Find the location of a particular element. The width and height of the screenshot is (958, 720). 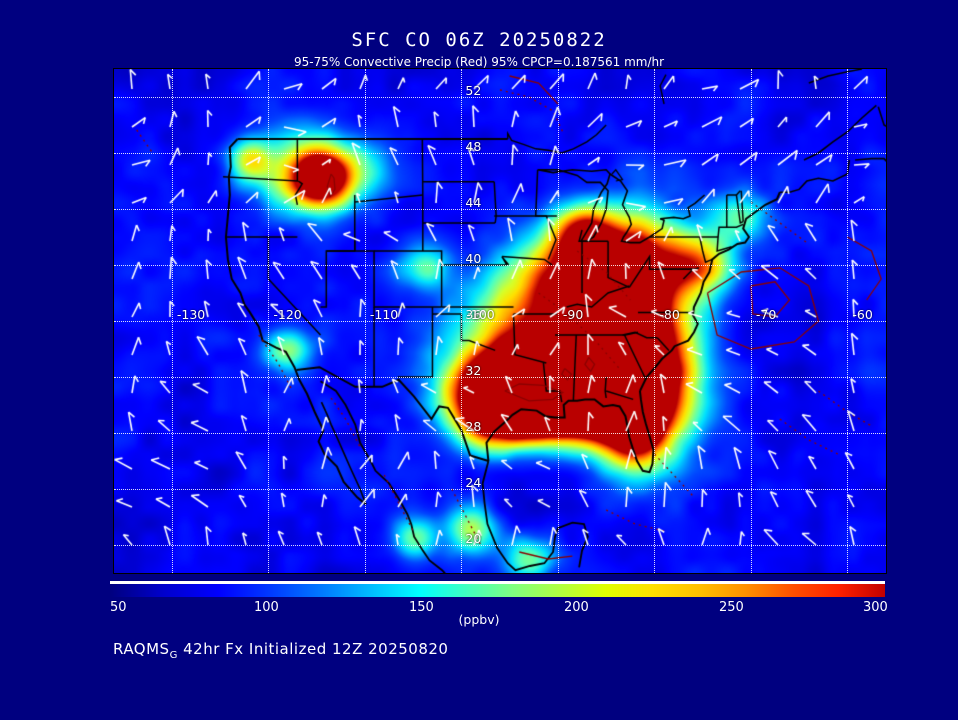

footer-caption: RAQMSG 42hr Fx Initialized 12Z 20250820 is located at coordinates (280, 650).